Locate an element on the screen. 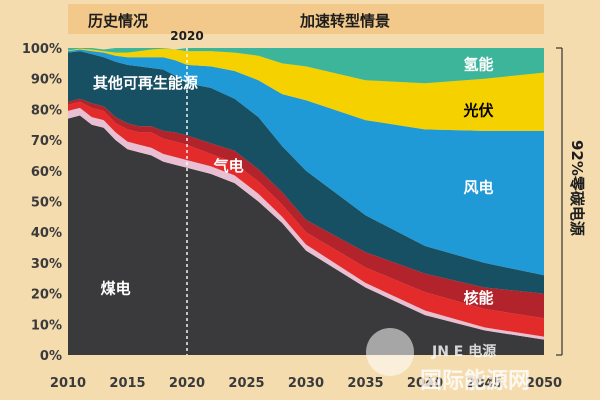 The width and height of the screenshot is (600, 400). y-axis-ticks: 0% 10% 20% 30% 40% 50% 60% 70% 80% 90% 100% is located at coordinates (42, 203).